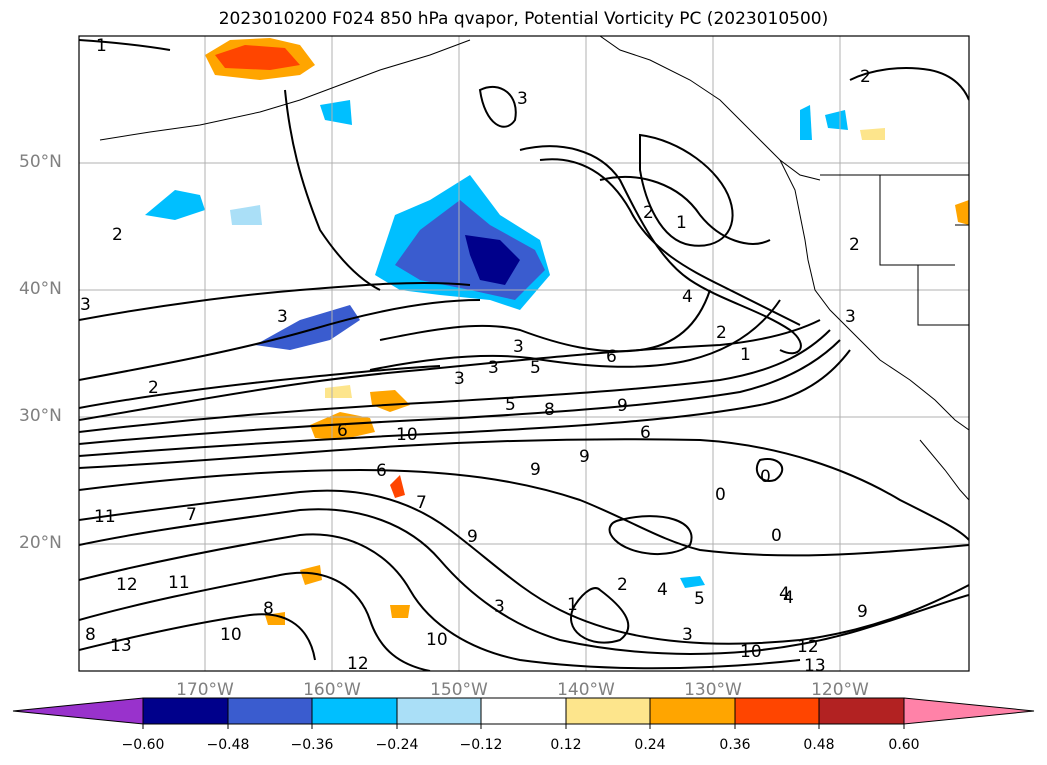 The image size is (1047, 765). I want to click on negative-anomaly-small3, so click(806, 122).